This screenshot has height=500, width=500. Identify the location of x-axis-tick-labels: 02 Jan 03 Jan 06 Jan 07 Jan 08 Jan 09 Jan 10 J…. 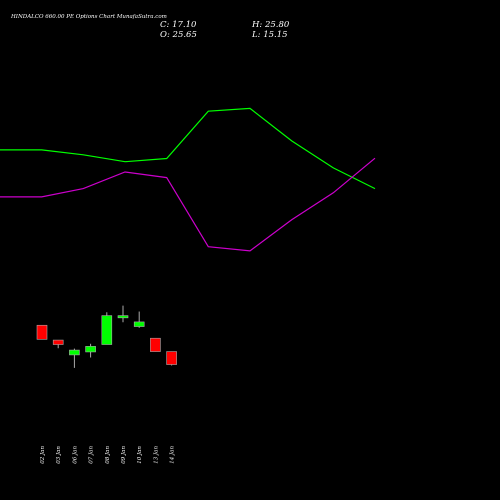
(108, 455).